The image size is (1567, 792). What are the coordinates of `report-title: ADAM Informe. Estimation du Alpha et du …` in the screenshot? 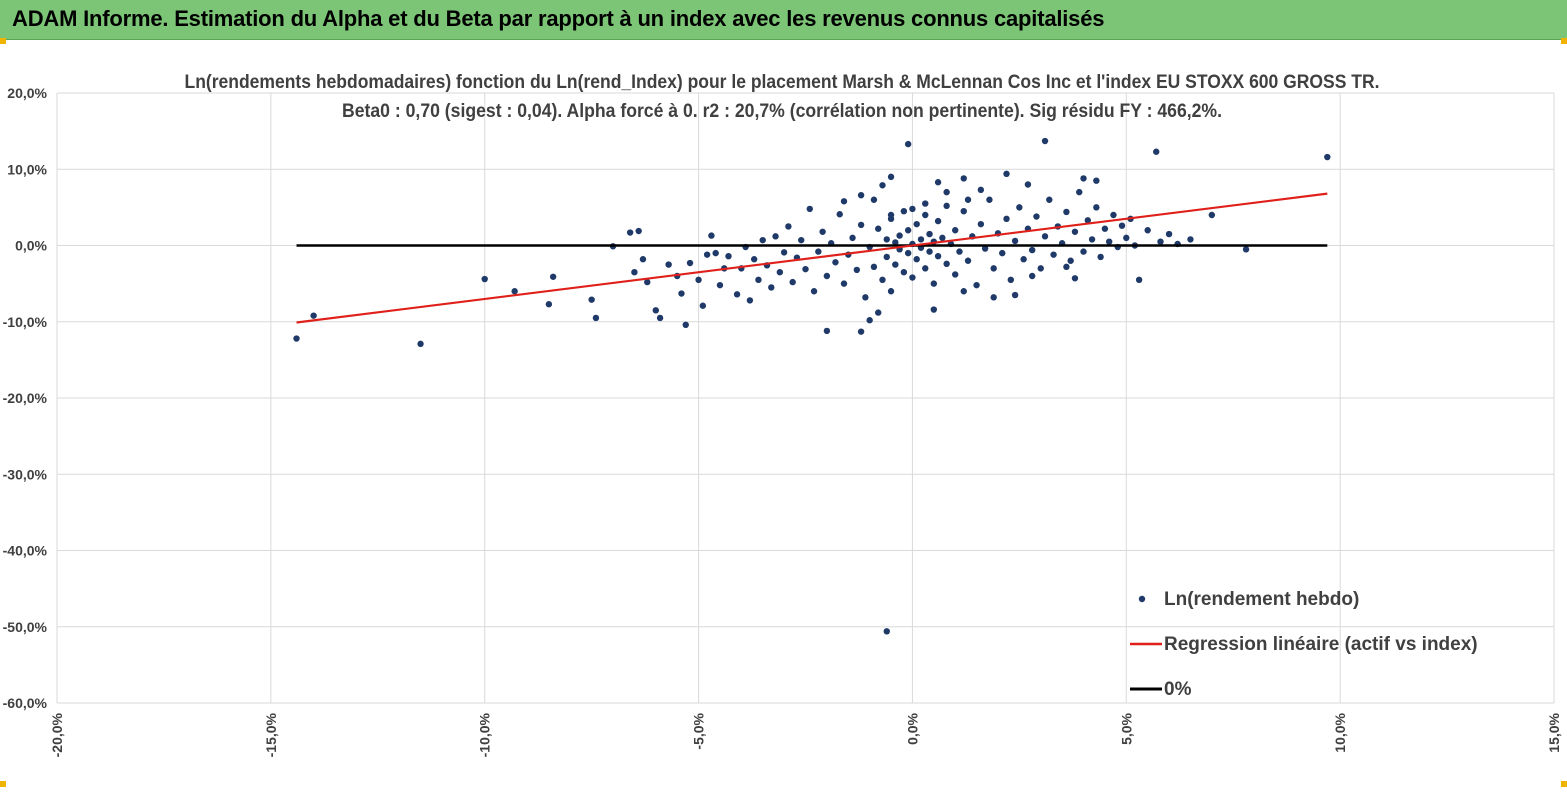 It's located at (558, 18).